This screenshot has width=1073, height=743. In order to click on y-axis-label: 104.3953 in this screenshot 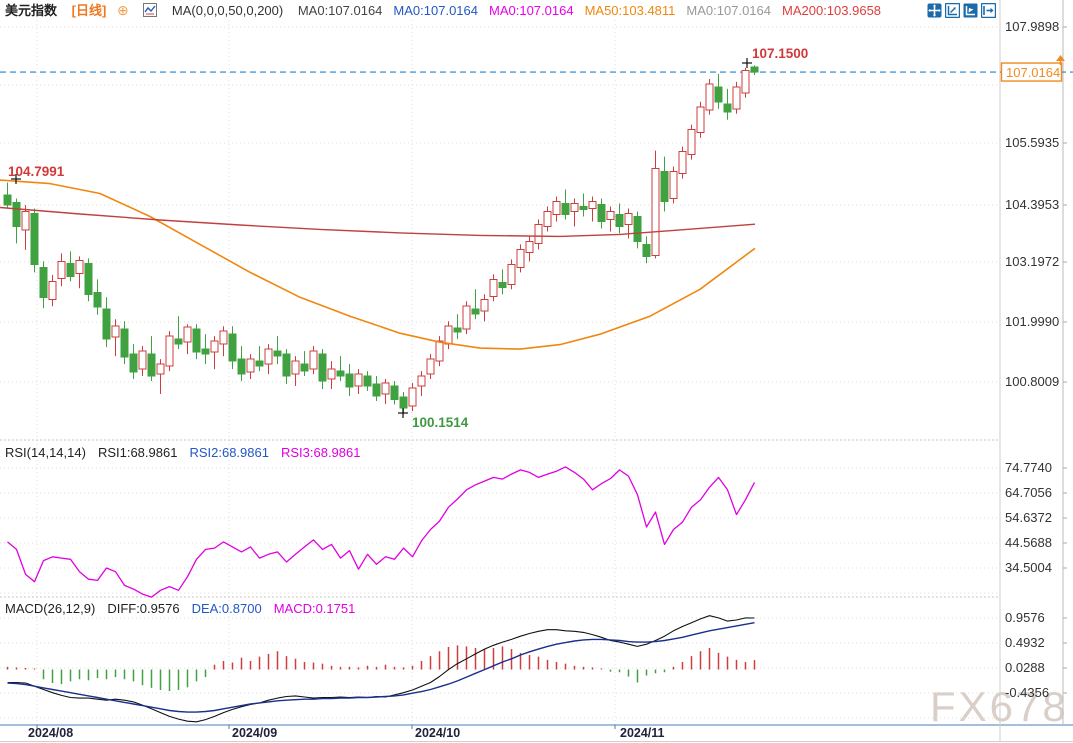, I will do `click(1032, 204)`.